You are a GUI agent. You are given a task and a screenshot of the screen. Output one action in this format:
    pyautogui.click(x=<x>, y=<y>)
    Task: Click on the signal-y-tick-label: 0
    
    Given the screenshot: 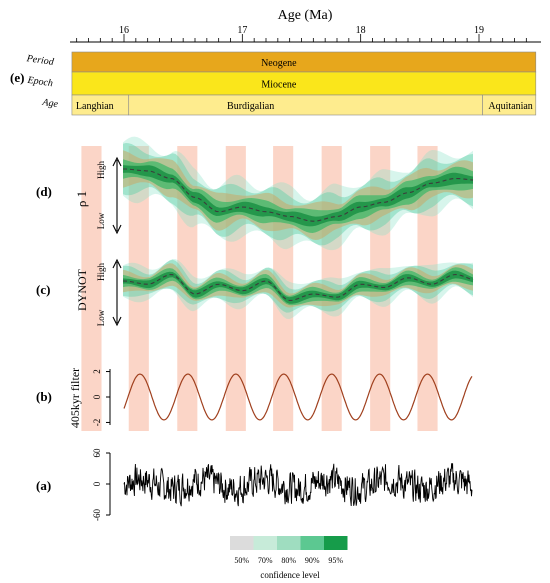 What is the action you would take?
    pyautogui.click(x=97, y=483)
    